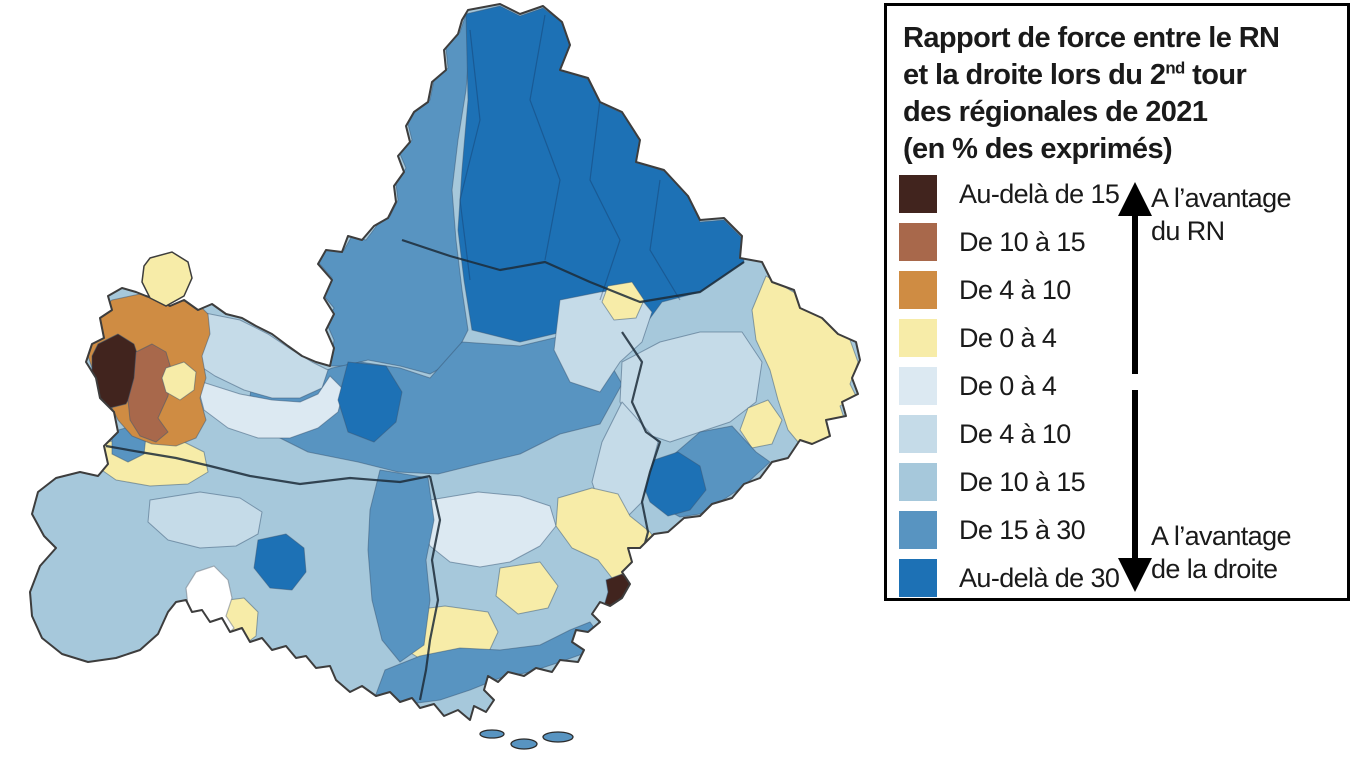 The width and height of the screenshot is (1352, 773). I want to click on legend-item-1: De 10 à 15, so click(992, 242).